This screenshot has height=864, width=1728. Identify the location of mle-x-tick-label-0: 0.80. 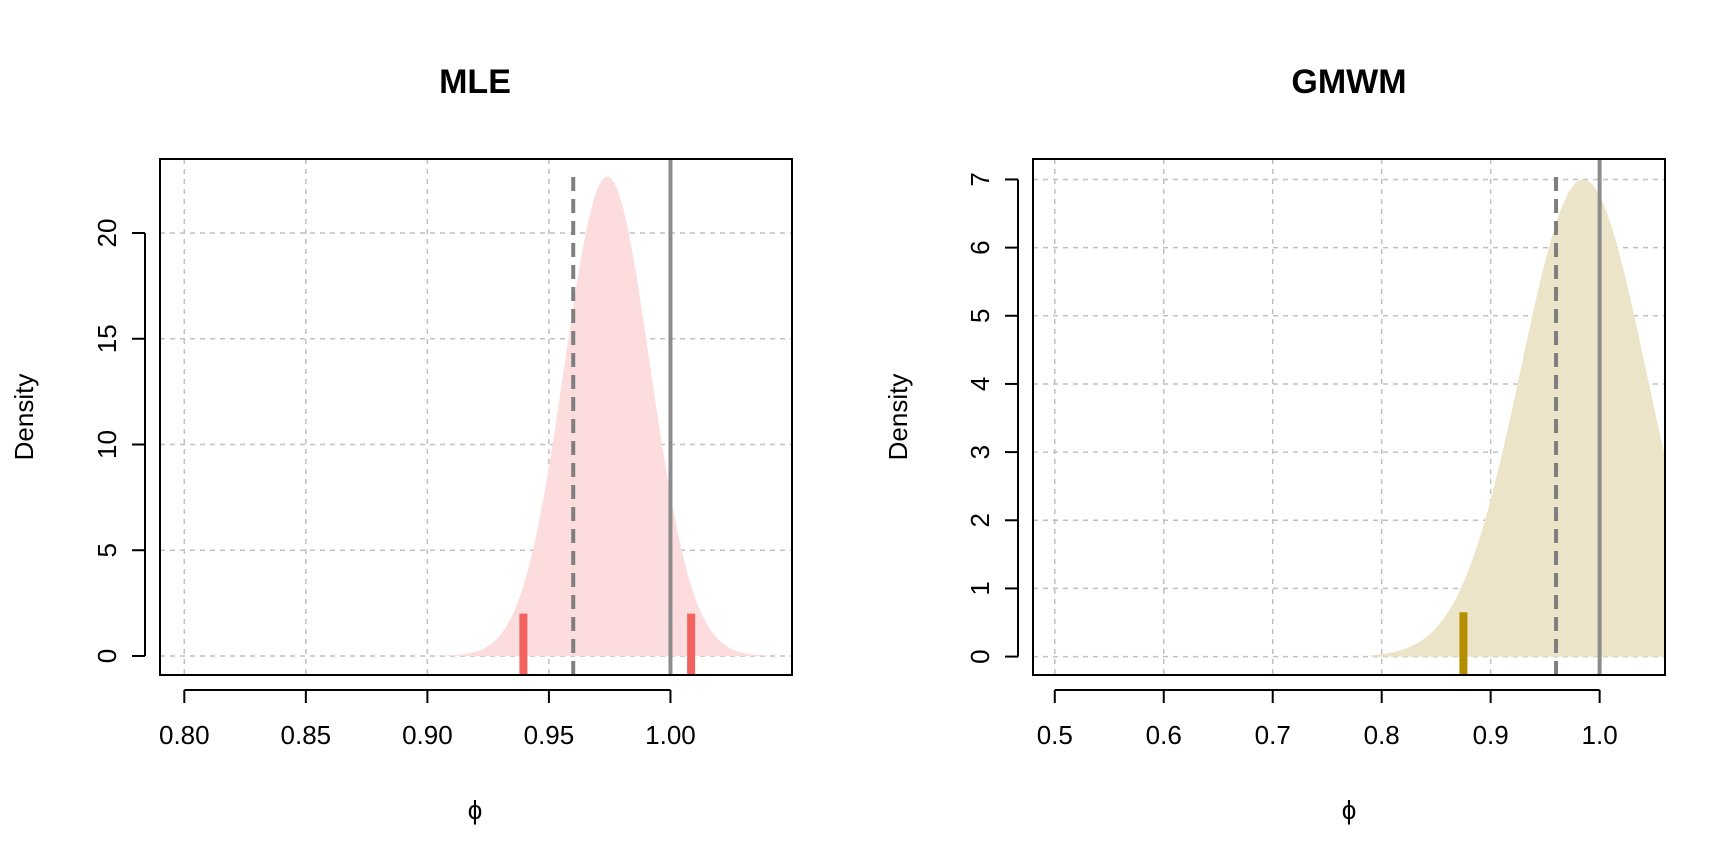
(184, 735).